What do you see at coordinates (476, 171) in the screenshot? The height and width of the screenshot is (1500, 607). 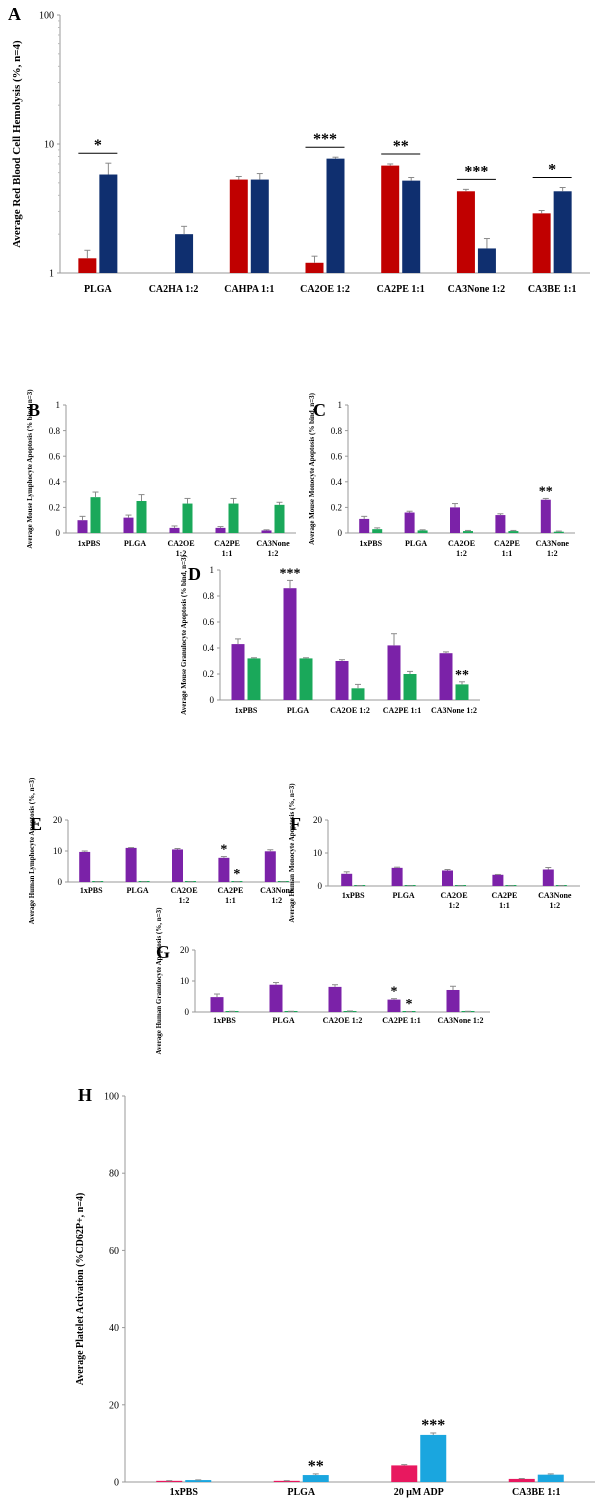 I see `significance-marker-a: ***` at bounding box center [476, 171].